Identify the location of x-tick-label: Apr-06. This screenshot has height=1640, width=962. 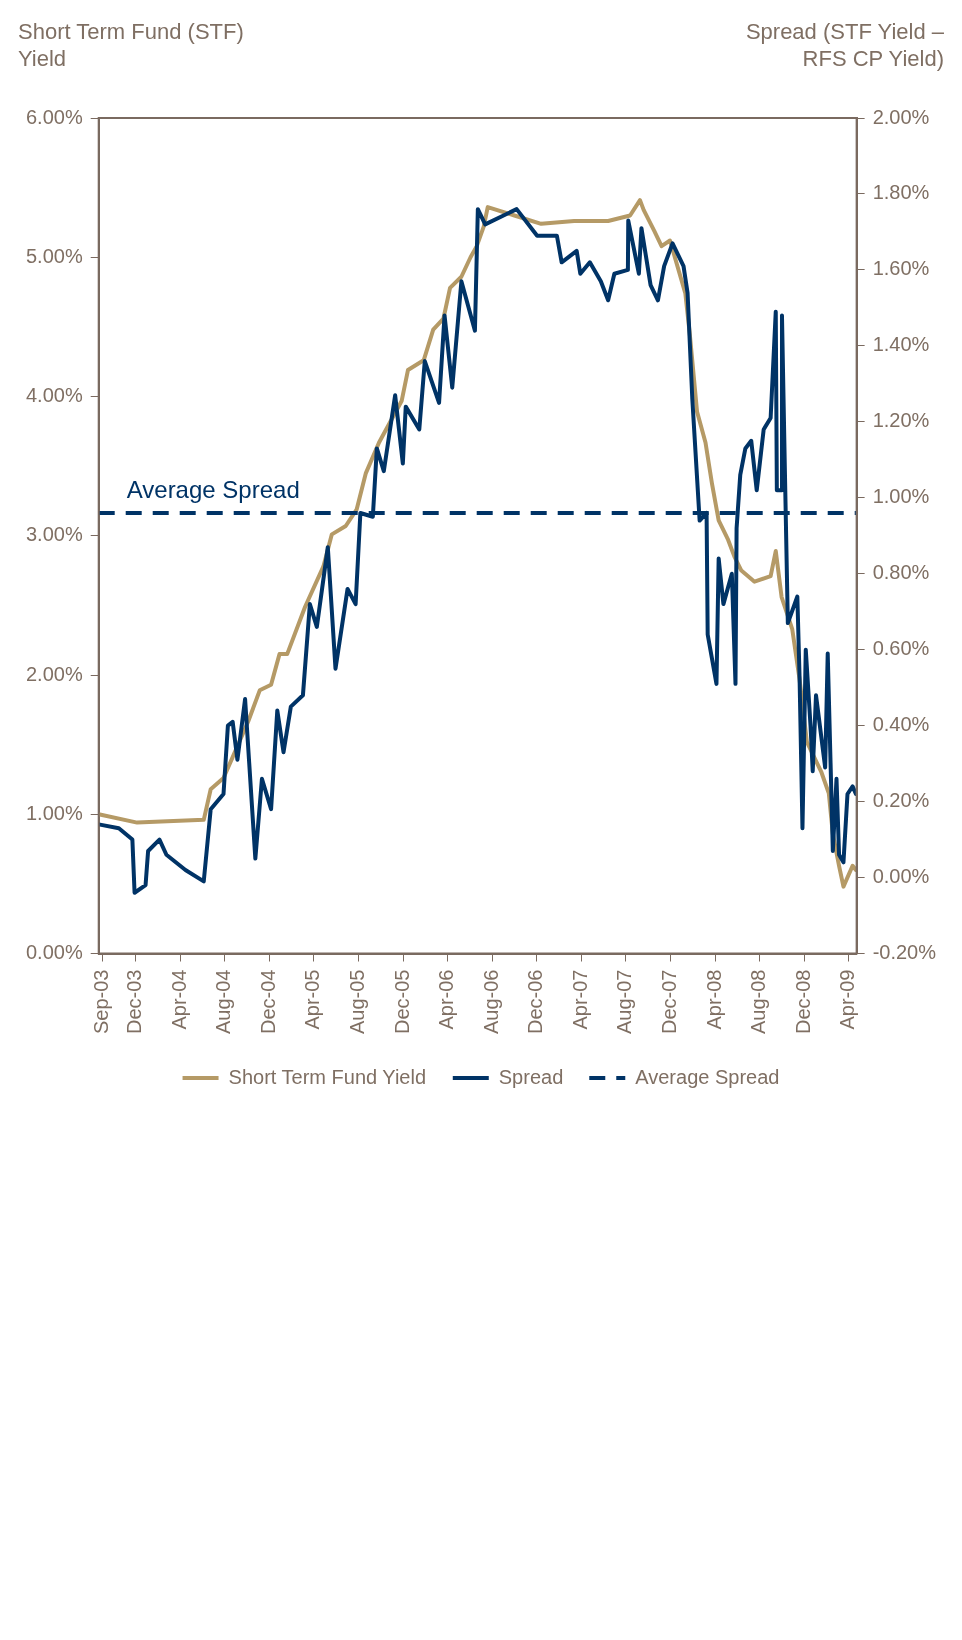
(445, 999).